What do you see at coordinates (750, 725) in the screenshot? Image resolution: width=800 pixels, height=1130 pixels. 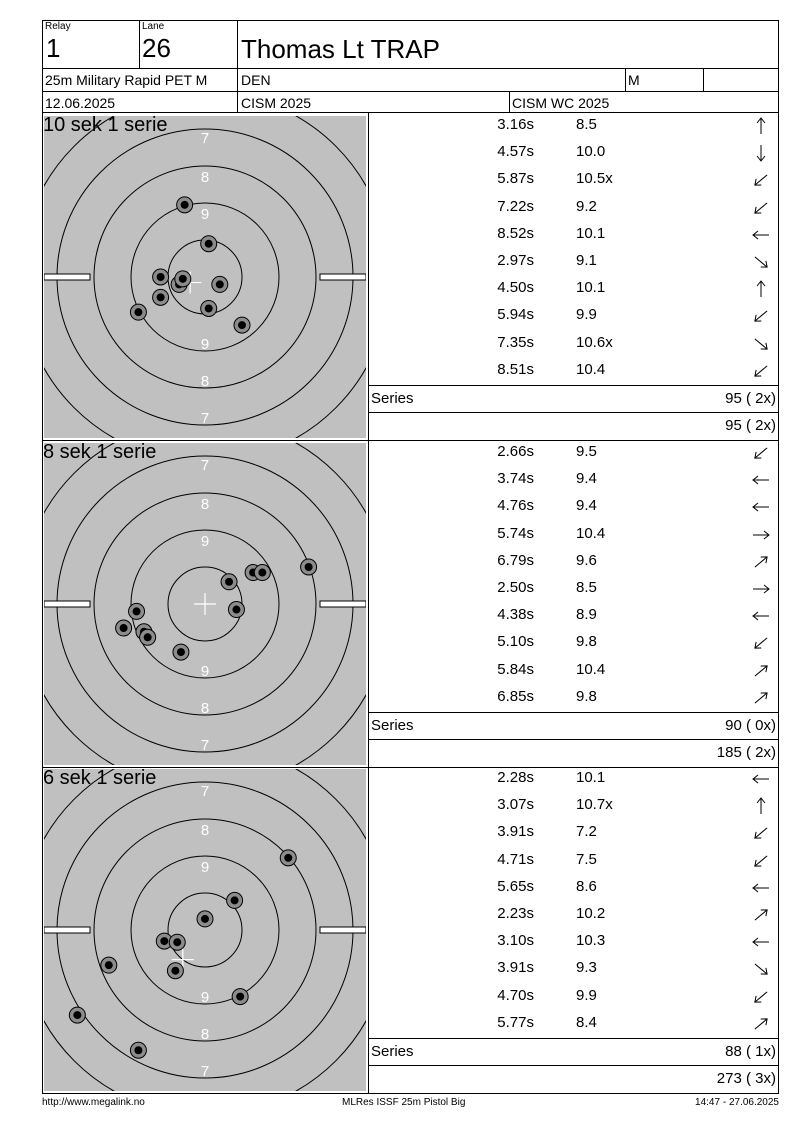 I see `series-total: 90 ( 0x)` at bounding box center [750, 725].